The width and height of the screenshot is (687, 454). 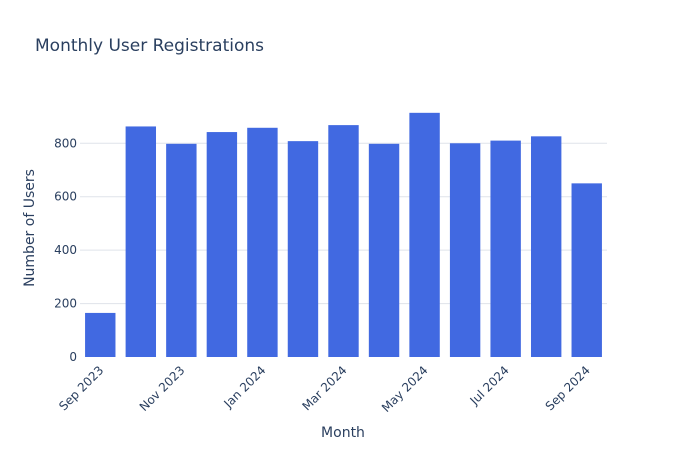 What do you see at coordinates (384, 250) in the screenshot?
I see `bar-apr-2024` at bounding box center [384, 250].